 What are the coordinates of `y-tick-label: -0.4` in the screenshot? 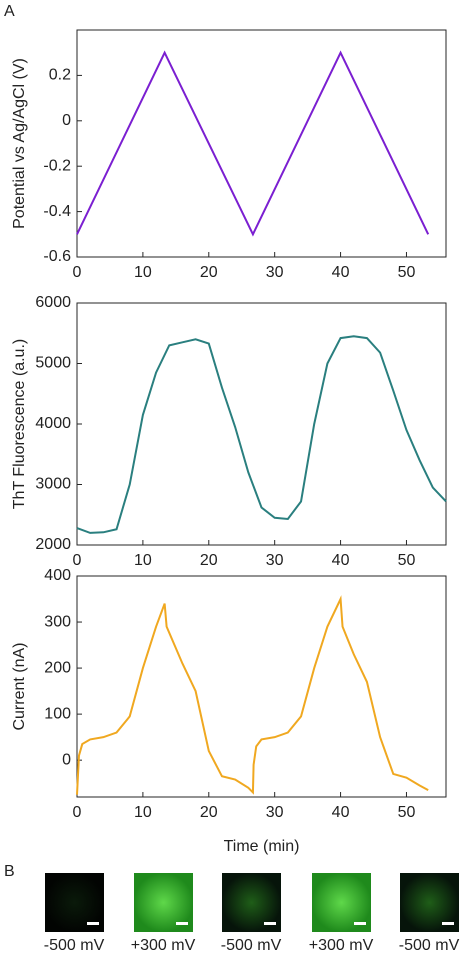 It's located at (57, 211).